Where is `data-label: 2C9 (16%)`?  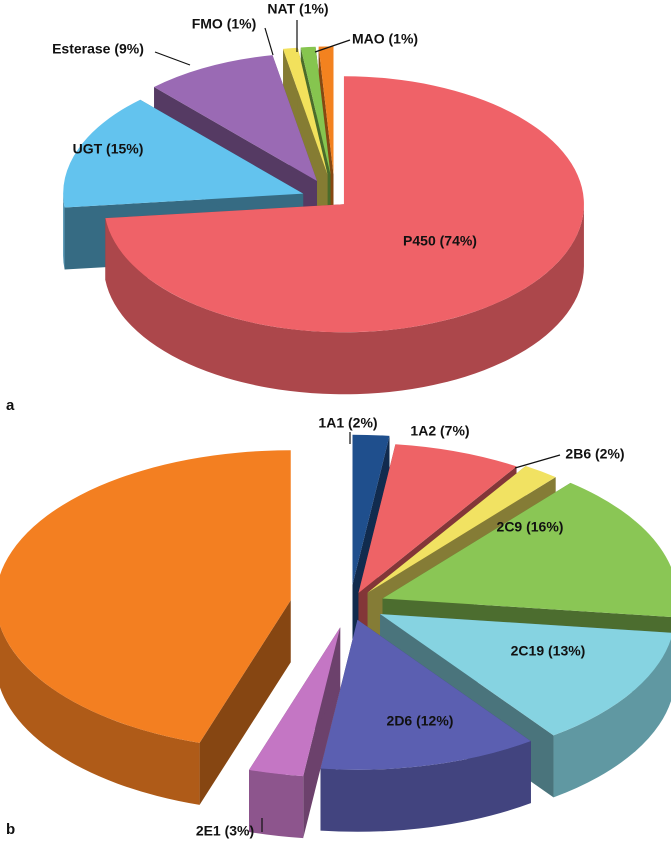 data-label: 2C9 (16%) is located at coordinates (530, 527).